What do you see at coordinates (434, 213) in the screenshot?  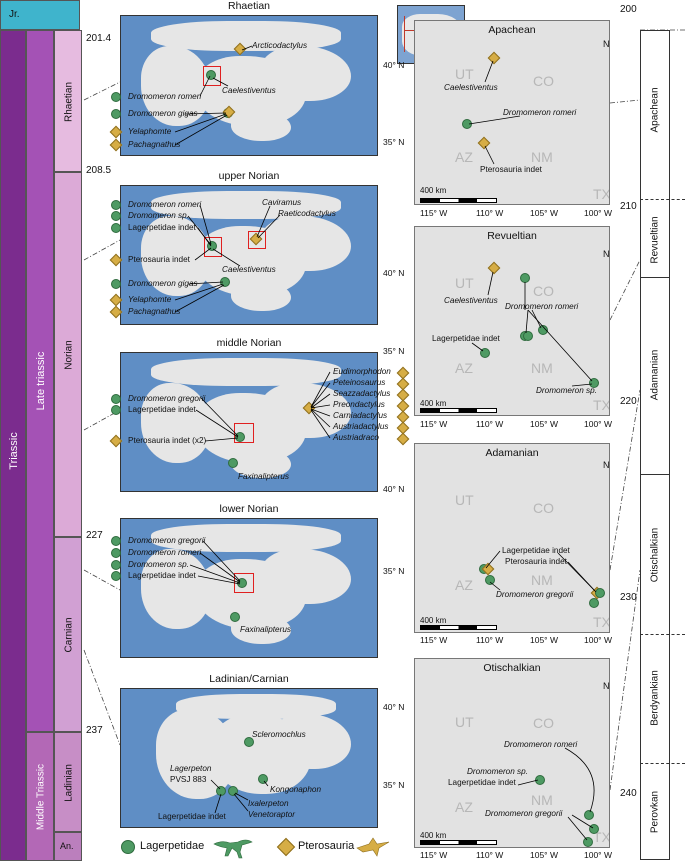 I see `lon-115-ap: 115° W` at bounding box center [434, 213].